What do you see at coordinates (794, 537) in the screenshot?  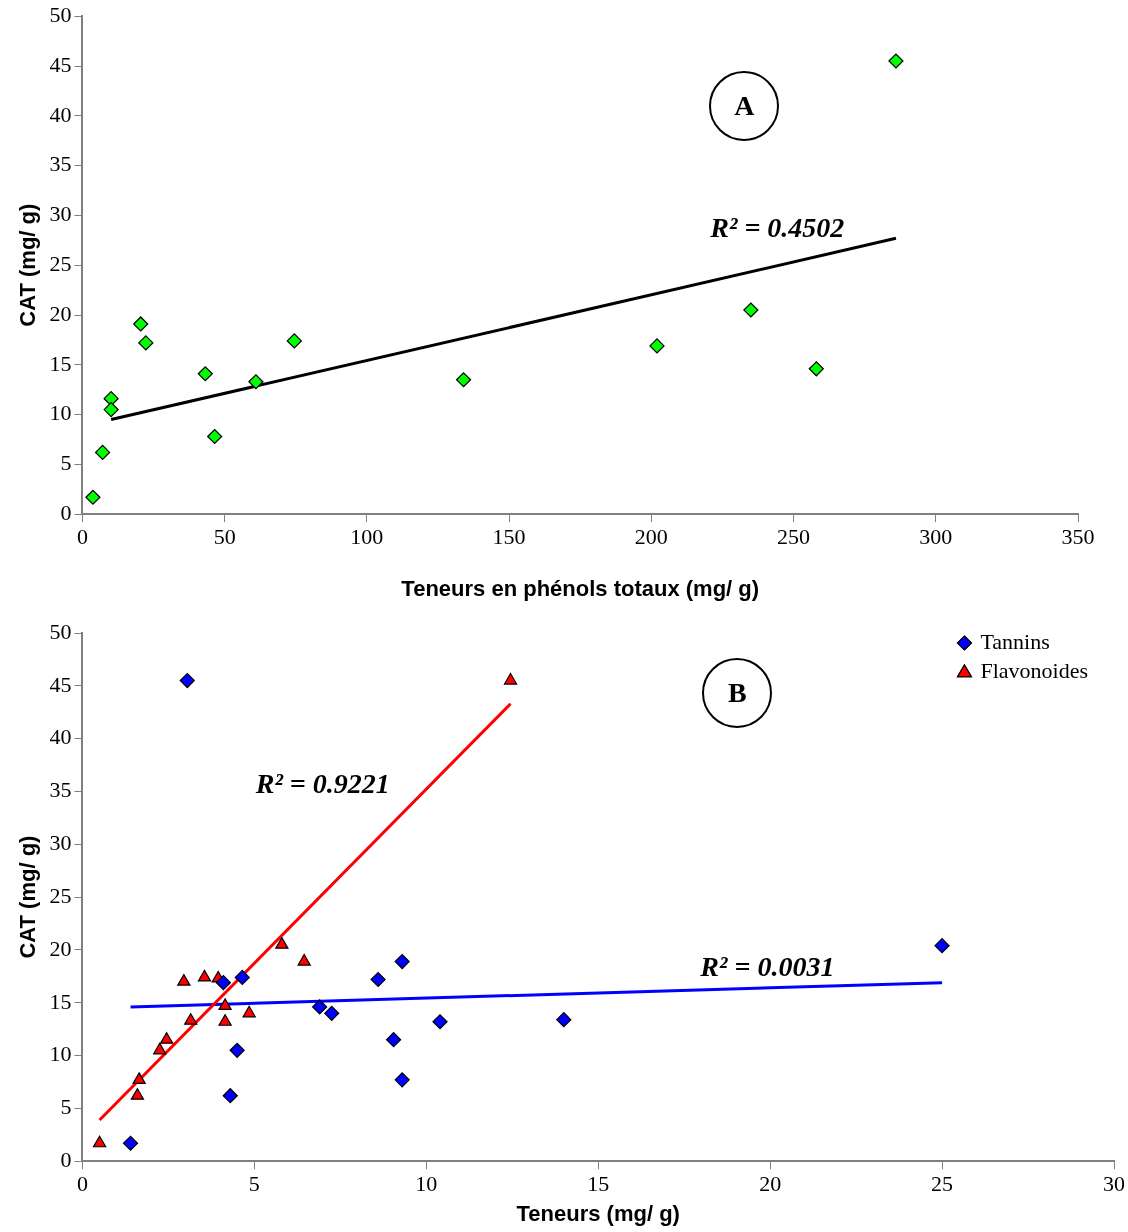 I see `x-tick-label: 250` at bounding box center [794, 537].